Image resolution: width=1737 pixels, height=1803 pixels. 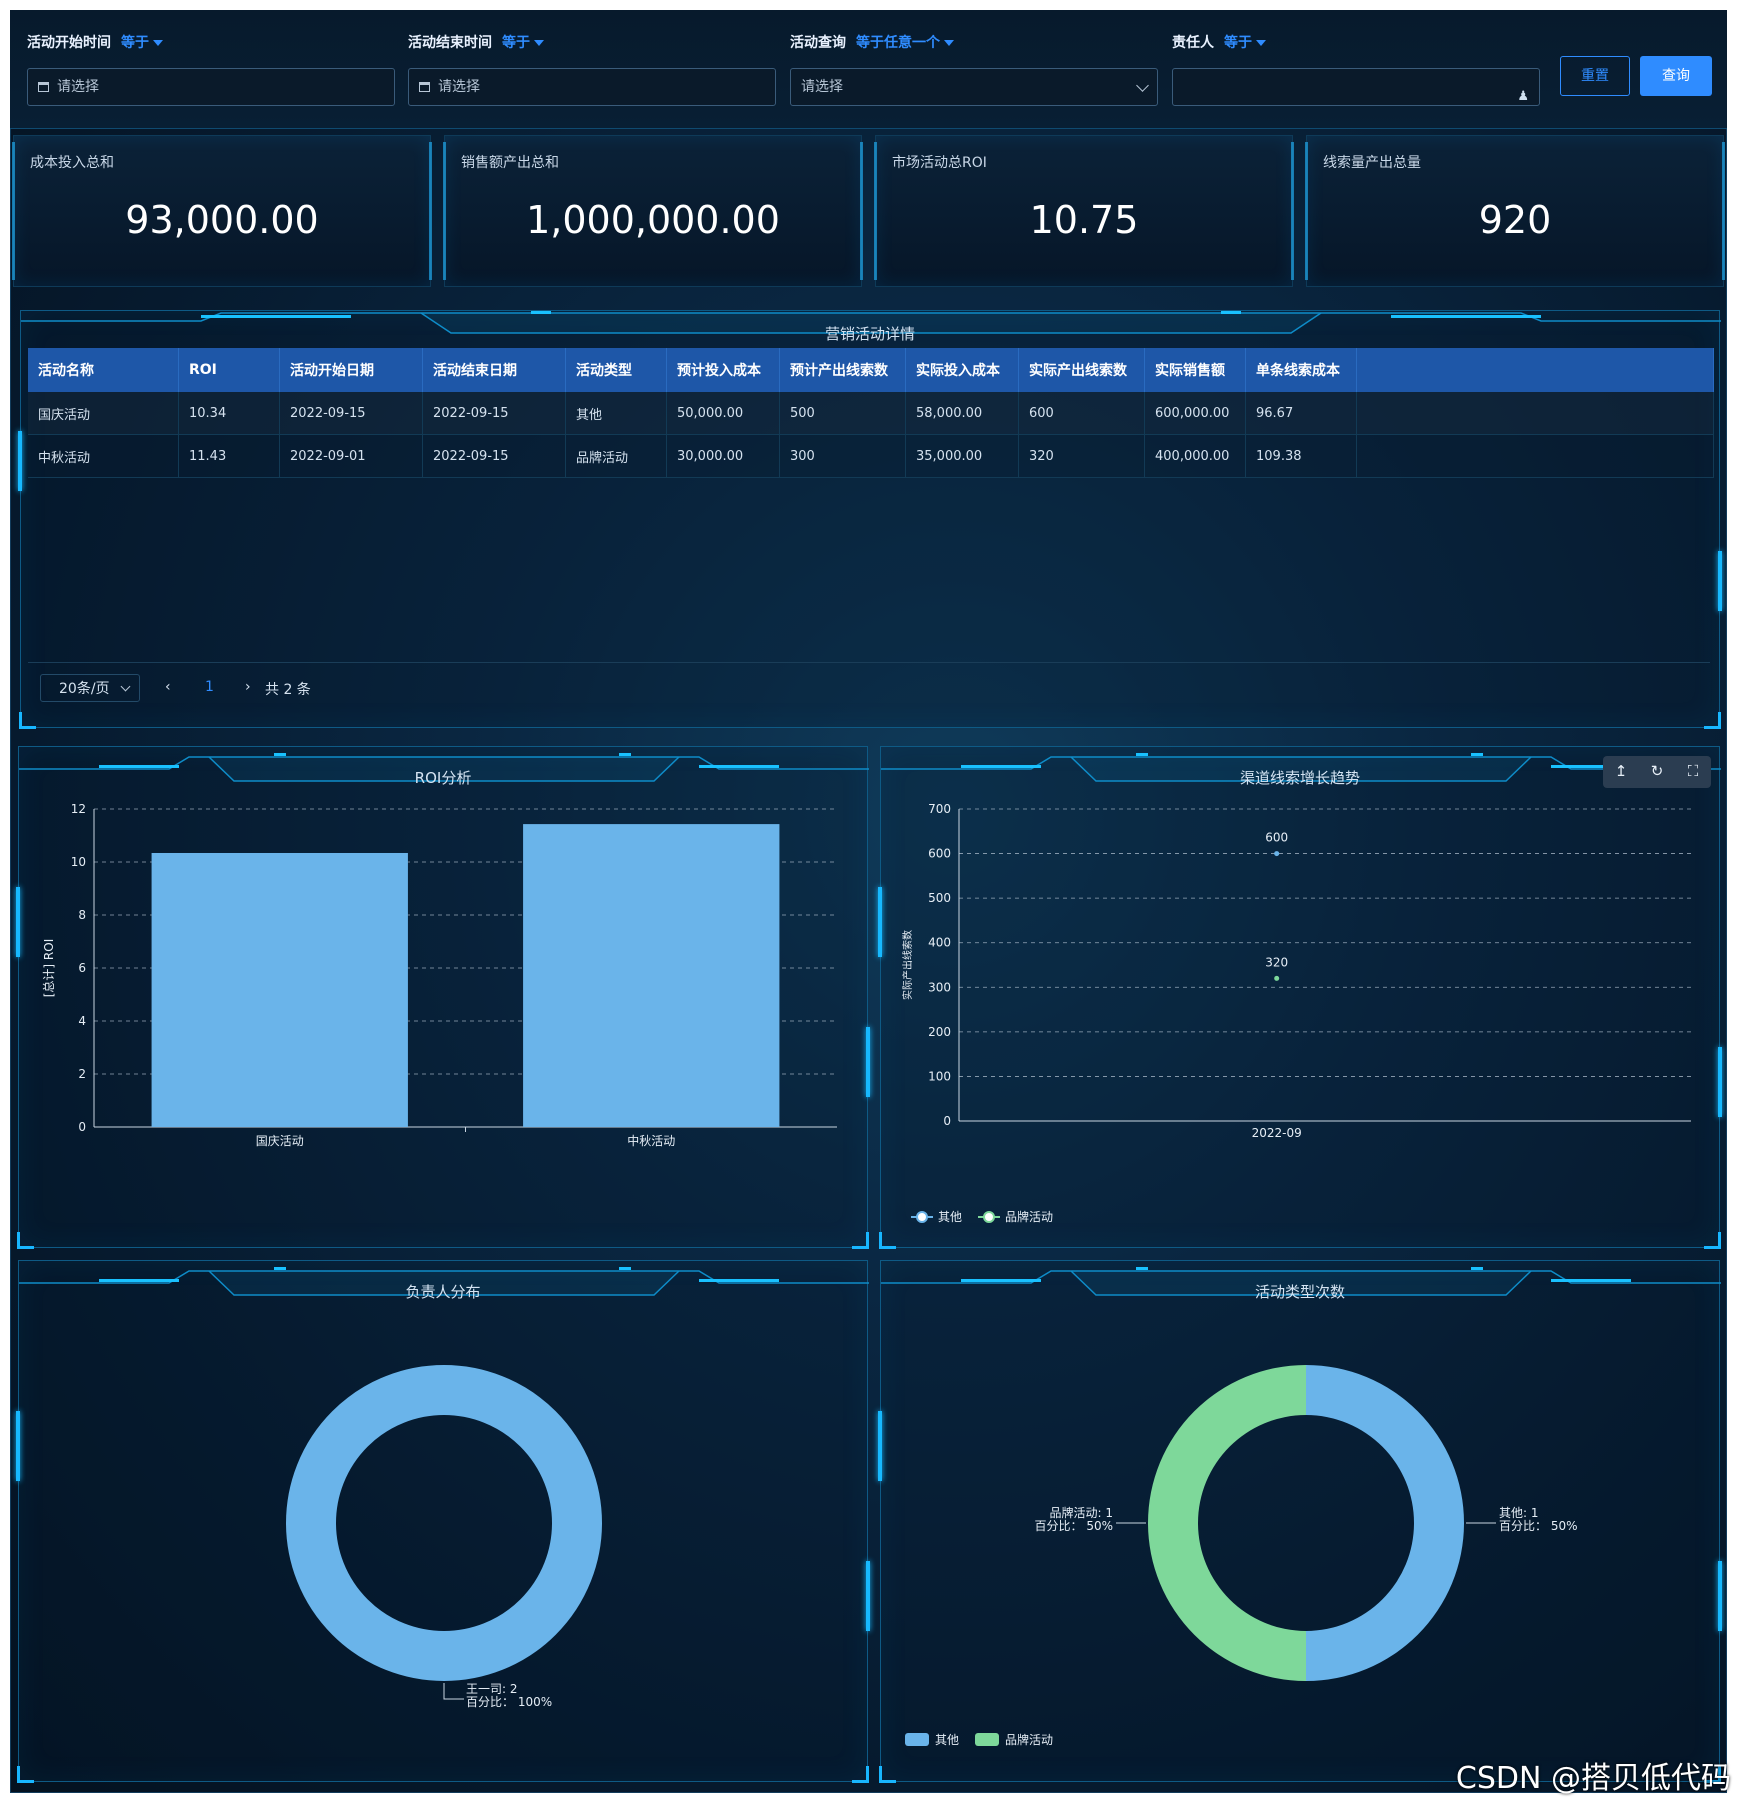 I want to click on filter-start-time: 活动开始时间 等于 请选择, so click(x=212, y=69).